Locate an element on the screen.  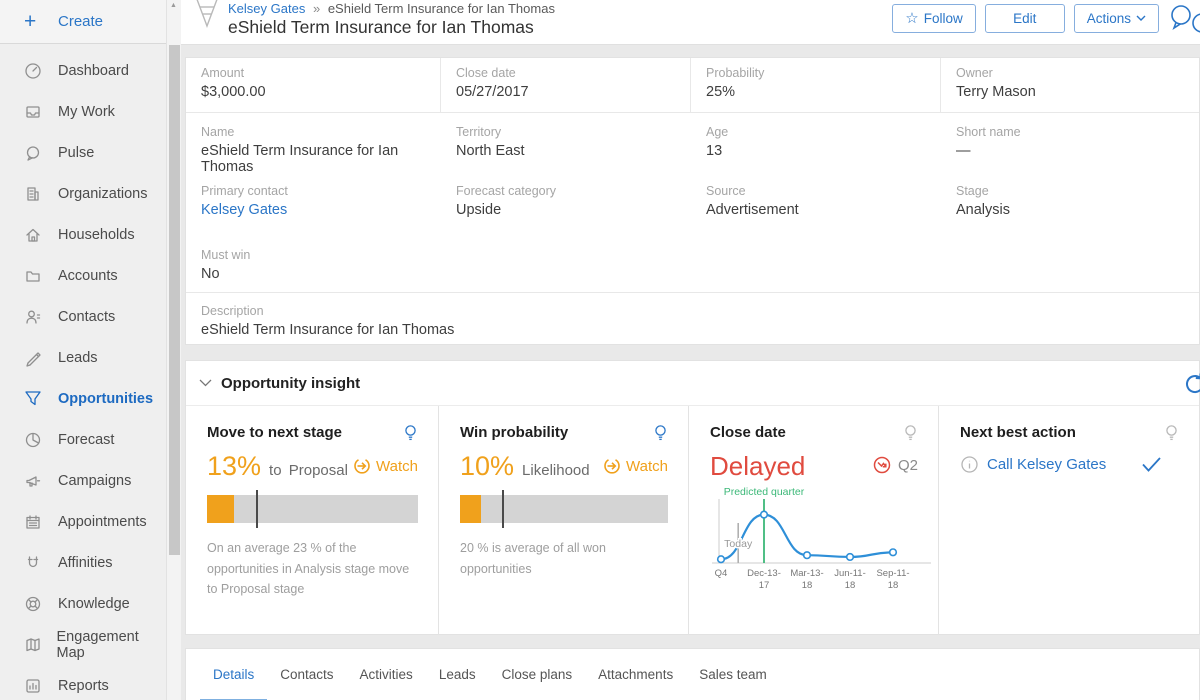
stage-progress-fill is located at coordinates (221, 509).